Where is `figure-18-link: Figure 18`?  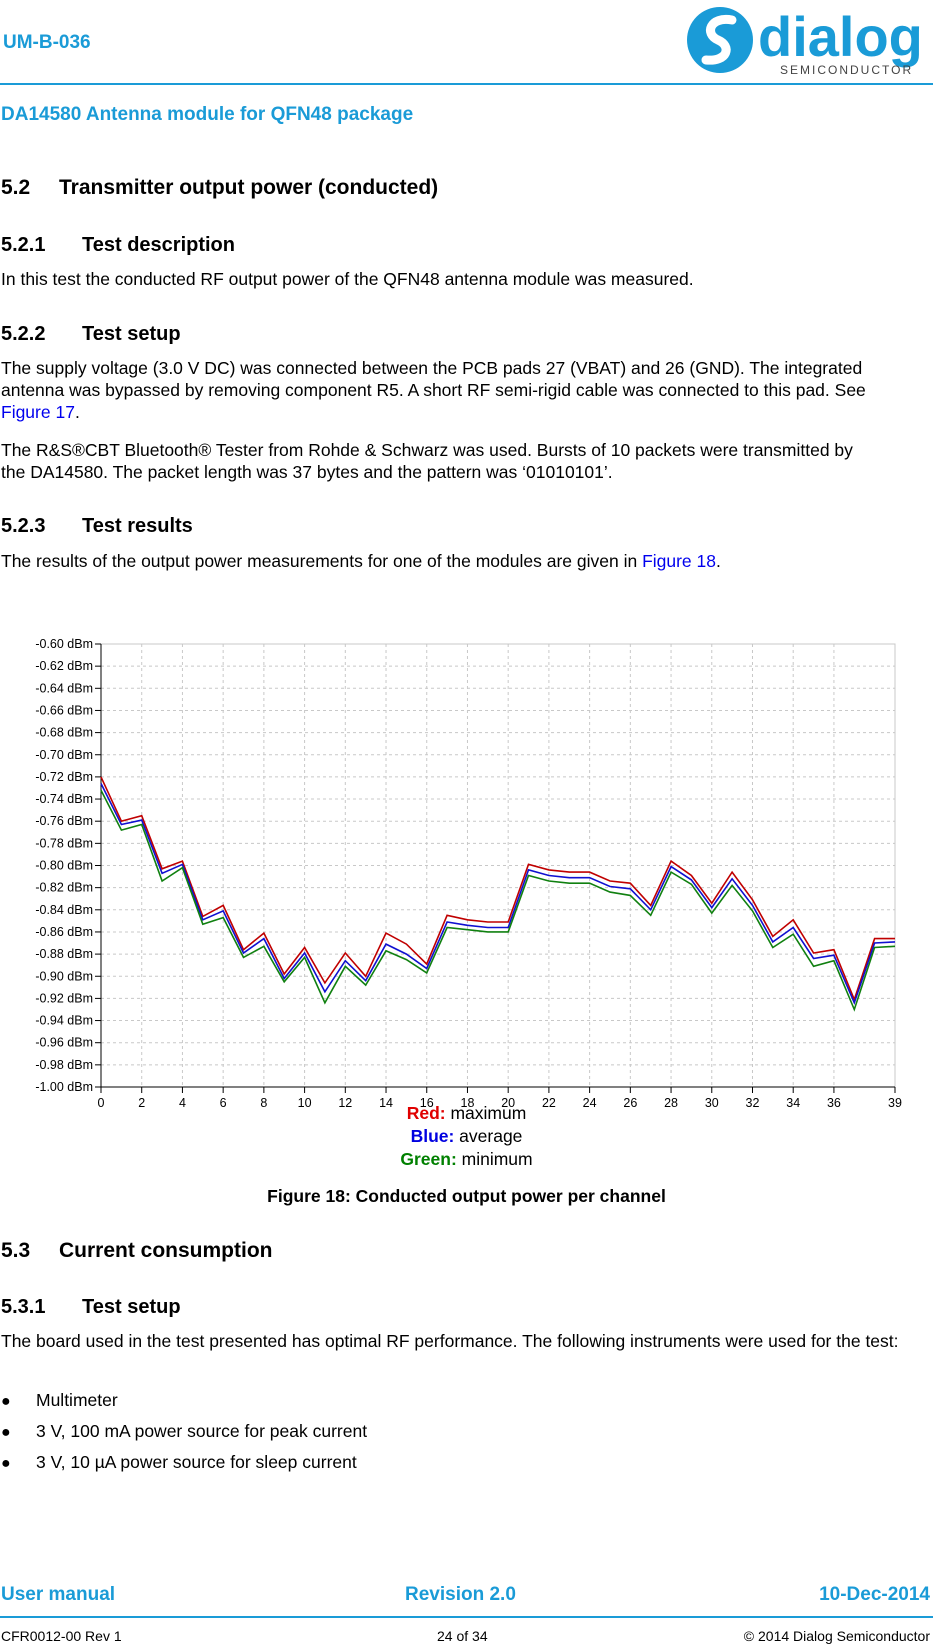
figure-18-link: Figure 18 is located at coordinates (679, 561).